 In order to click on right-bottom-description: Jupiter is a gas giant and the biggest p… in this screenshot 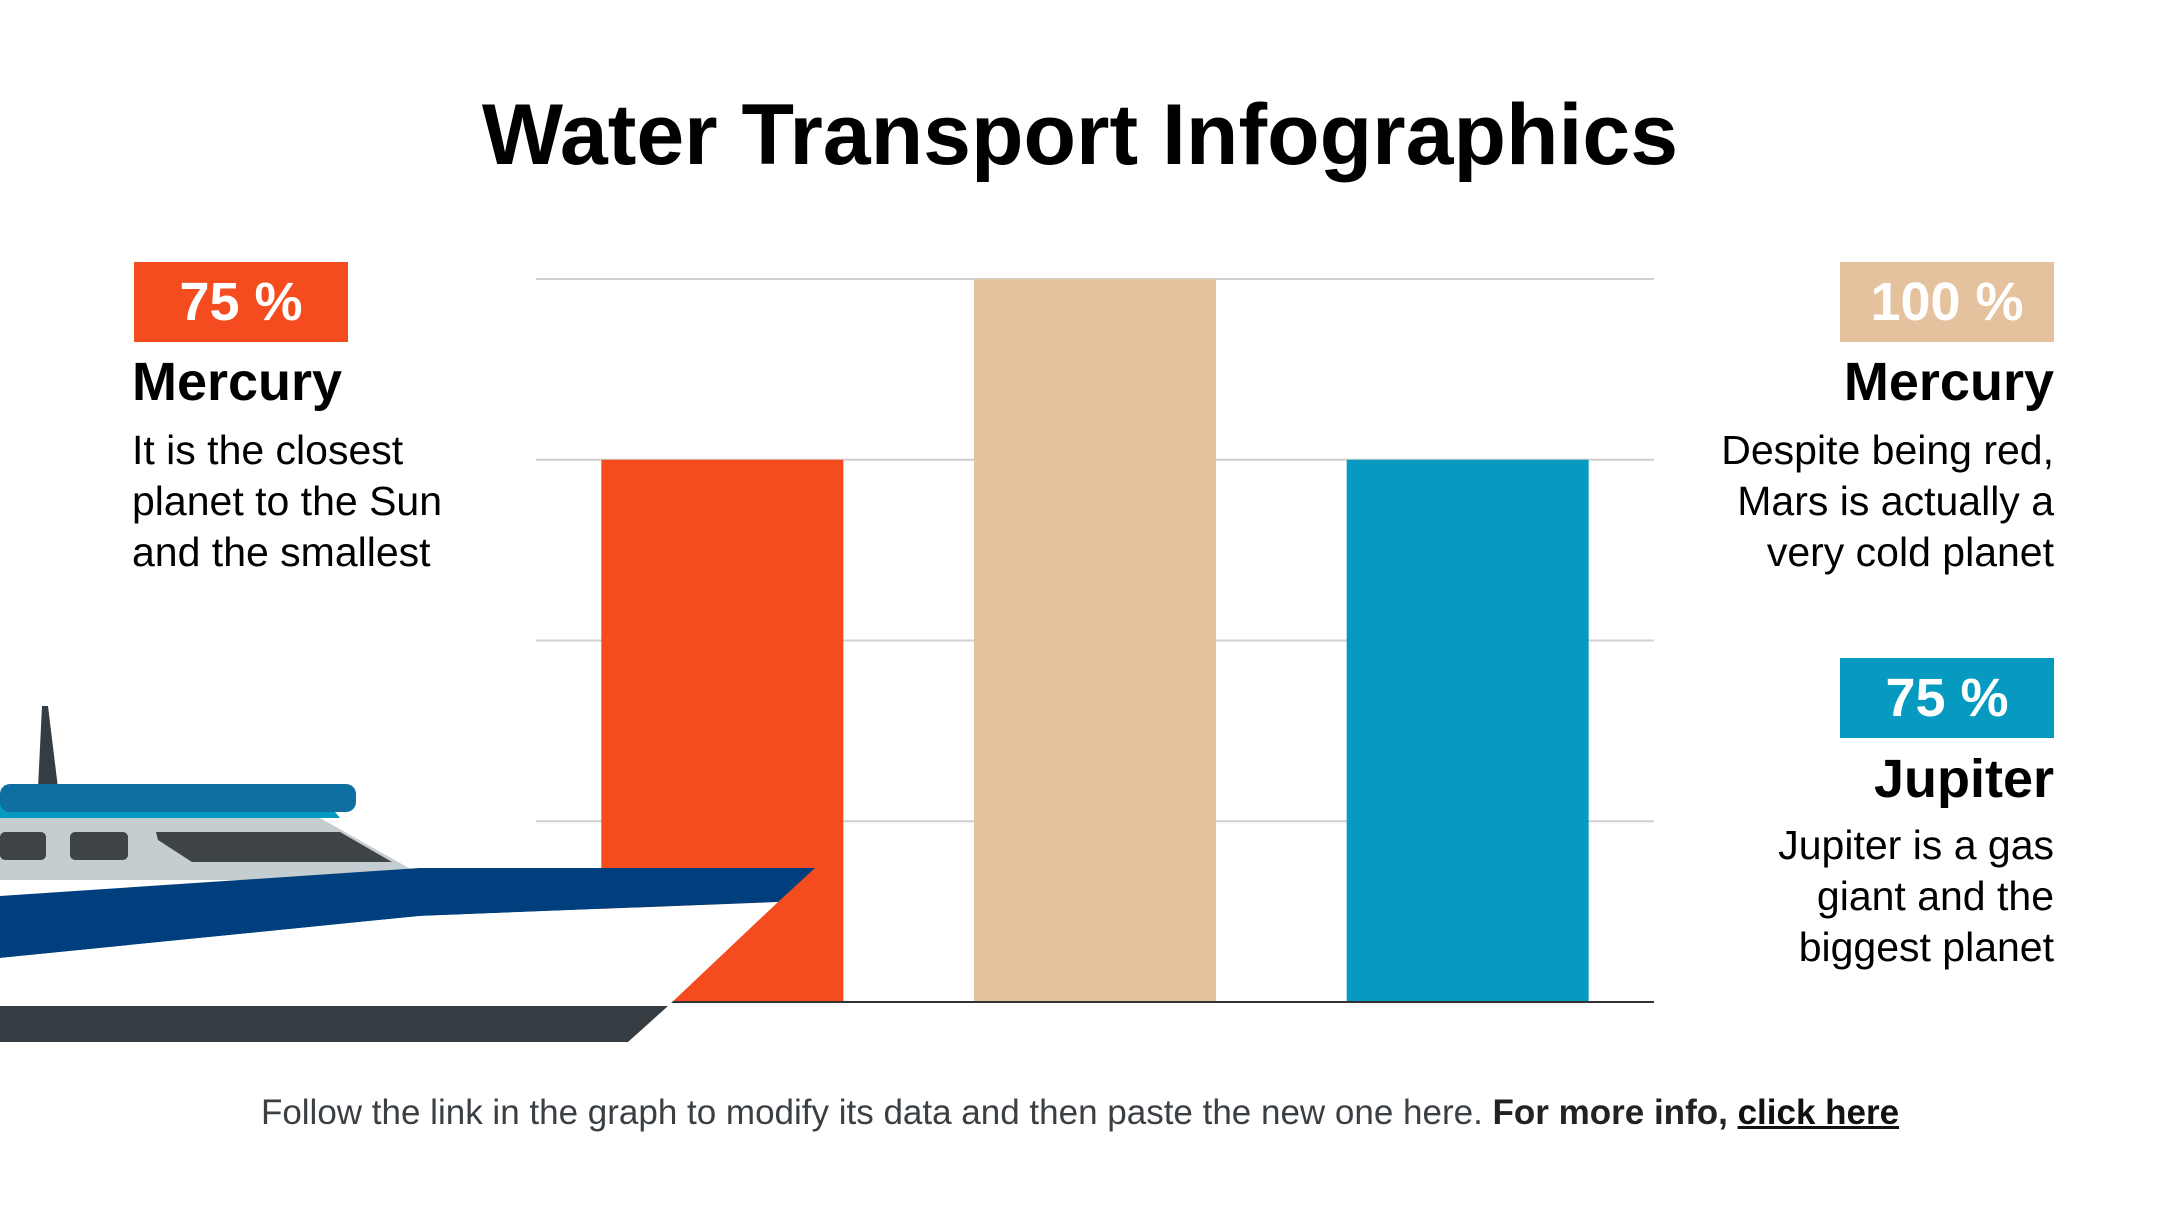, I will do `click(1827, 896)`.